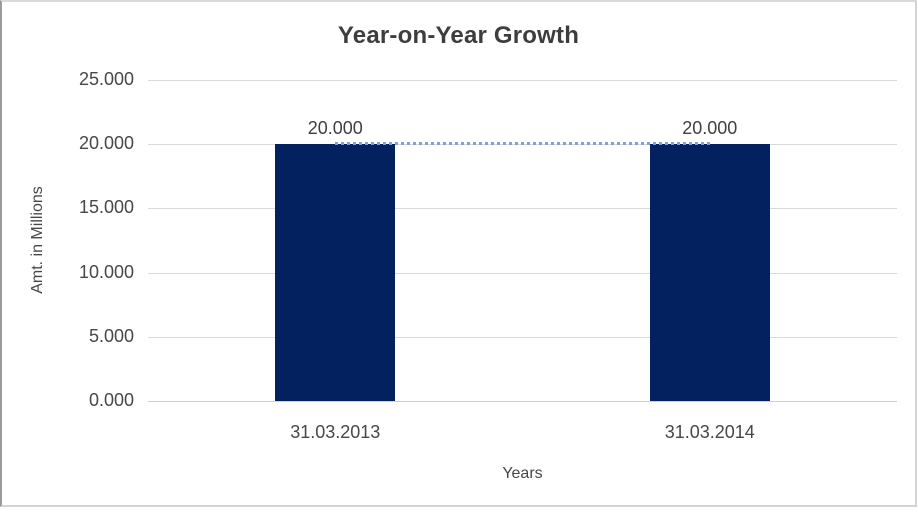 The width and height of the screenshot is (918, 512). What do you see at coordinates (106, 143) in the screenshot?
I see `y-tick-label: 20.000` at bounding box center [106, 143].